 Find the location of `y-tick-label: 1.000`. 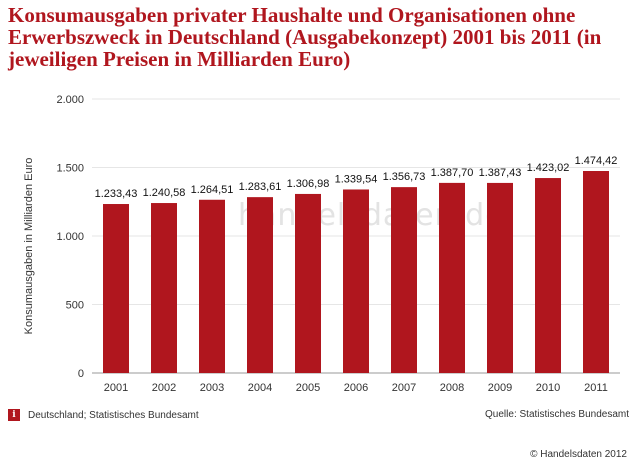

y-tick-label: 1.000 is located at coordinates (70, 237).